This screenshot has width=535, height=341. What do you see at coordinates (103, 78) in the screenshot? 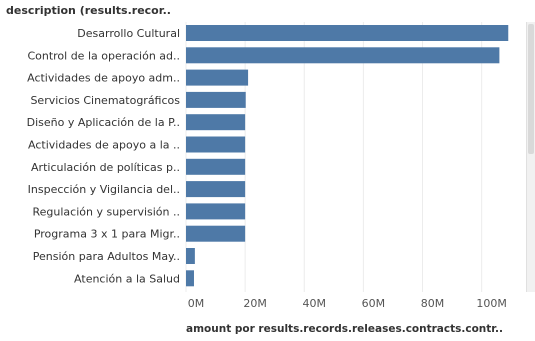
I see `category-label: Actividades de apoyo adm..` at bounding box center [103, 78].